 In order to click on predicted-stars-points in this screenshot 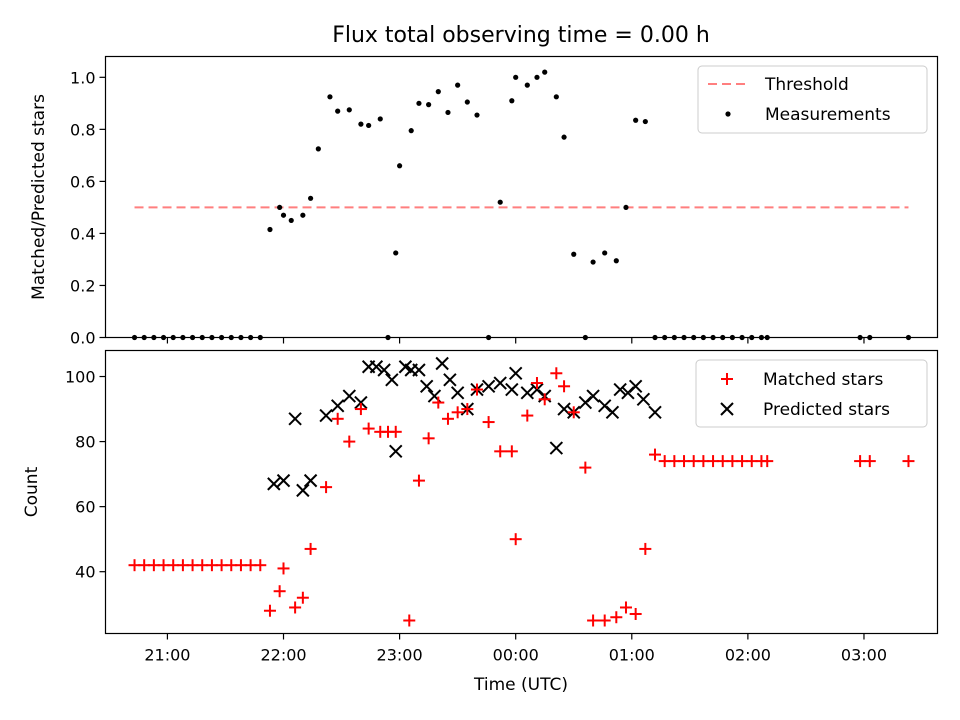, I will do `click(464, 427)`.